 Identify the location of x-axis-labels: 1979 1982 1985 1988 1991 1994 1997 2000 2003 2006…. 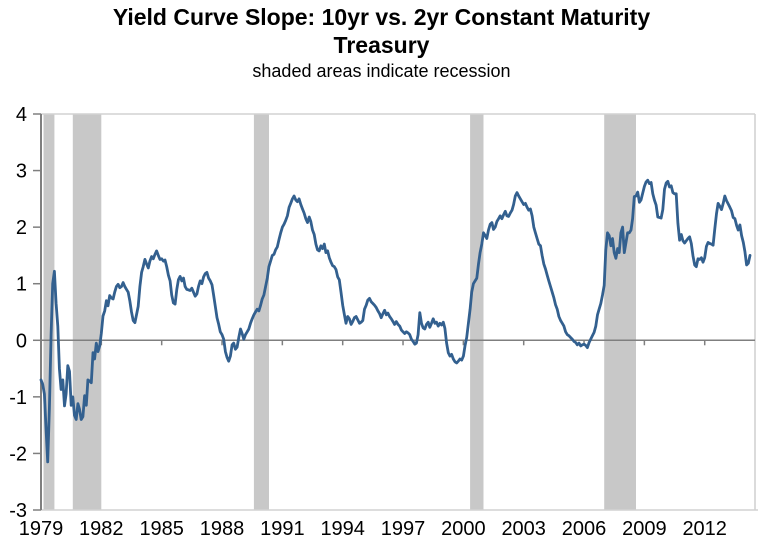
(373, 529).